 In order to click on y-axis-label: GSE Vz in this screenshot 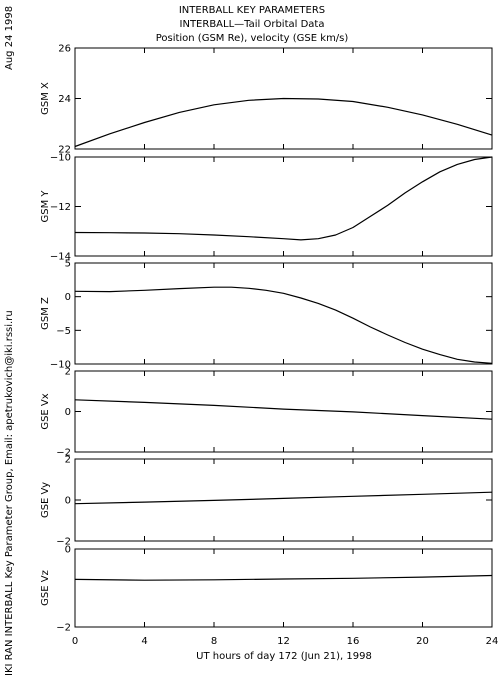, I will do `click(45, 588)`.